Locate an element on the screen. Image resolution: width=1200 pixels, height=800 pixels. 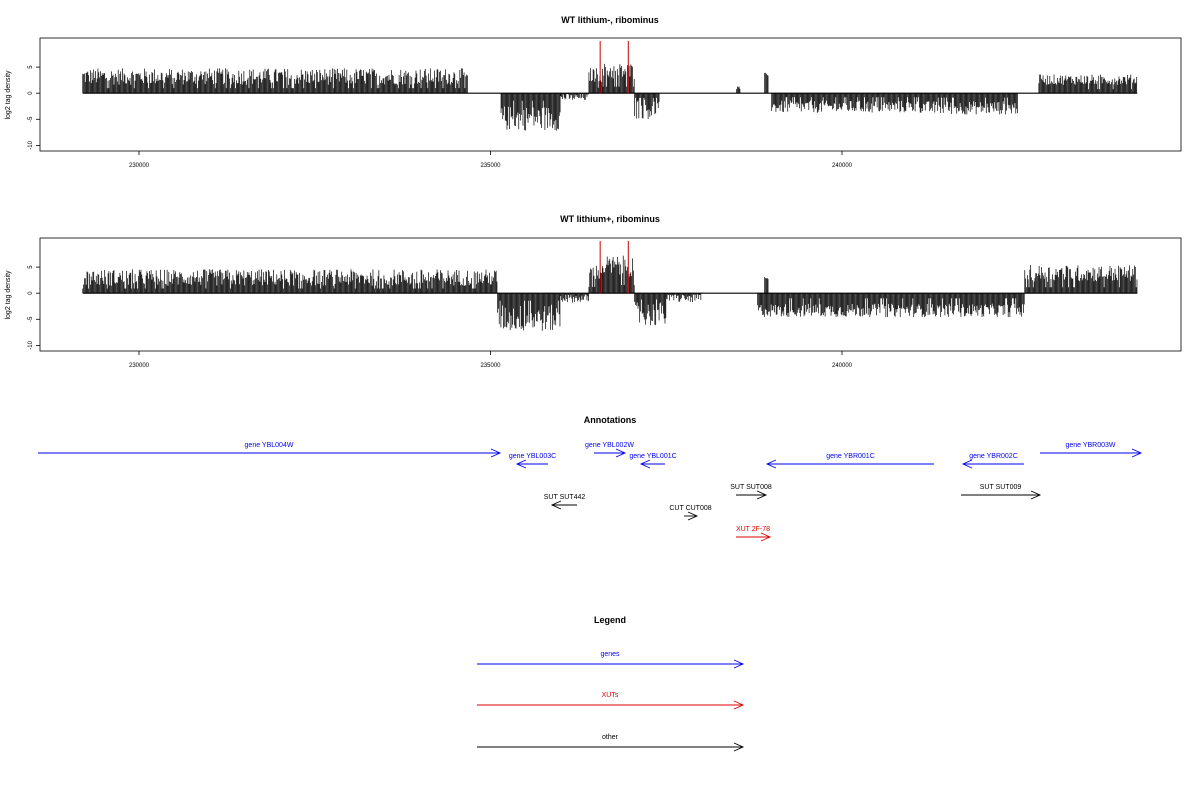
feature-label: gene YBL002W is located at coordinates (609, 445).